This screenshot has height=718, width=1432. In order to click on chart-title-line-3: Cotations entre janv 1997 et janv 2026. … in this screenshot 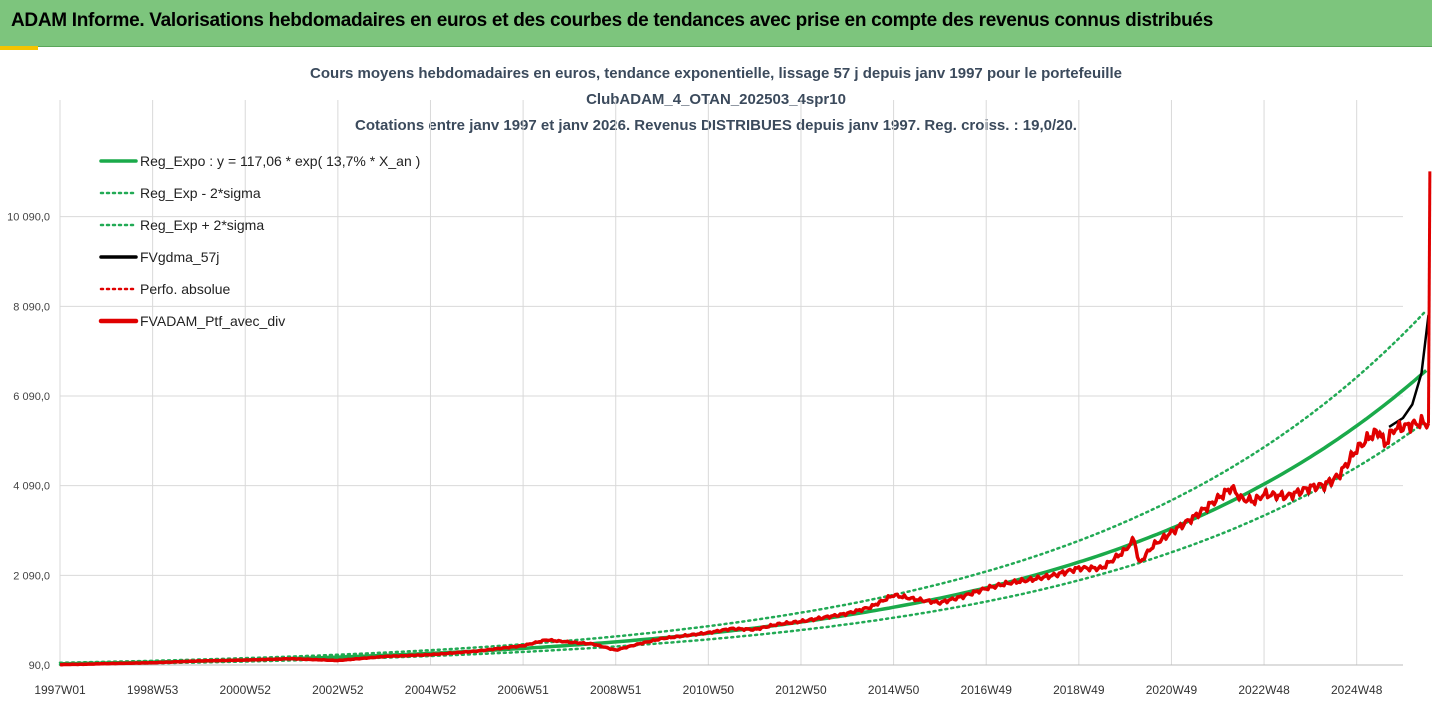, I will do `click(716, 125)`.